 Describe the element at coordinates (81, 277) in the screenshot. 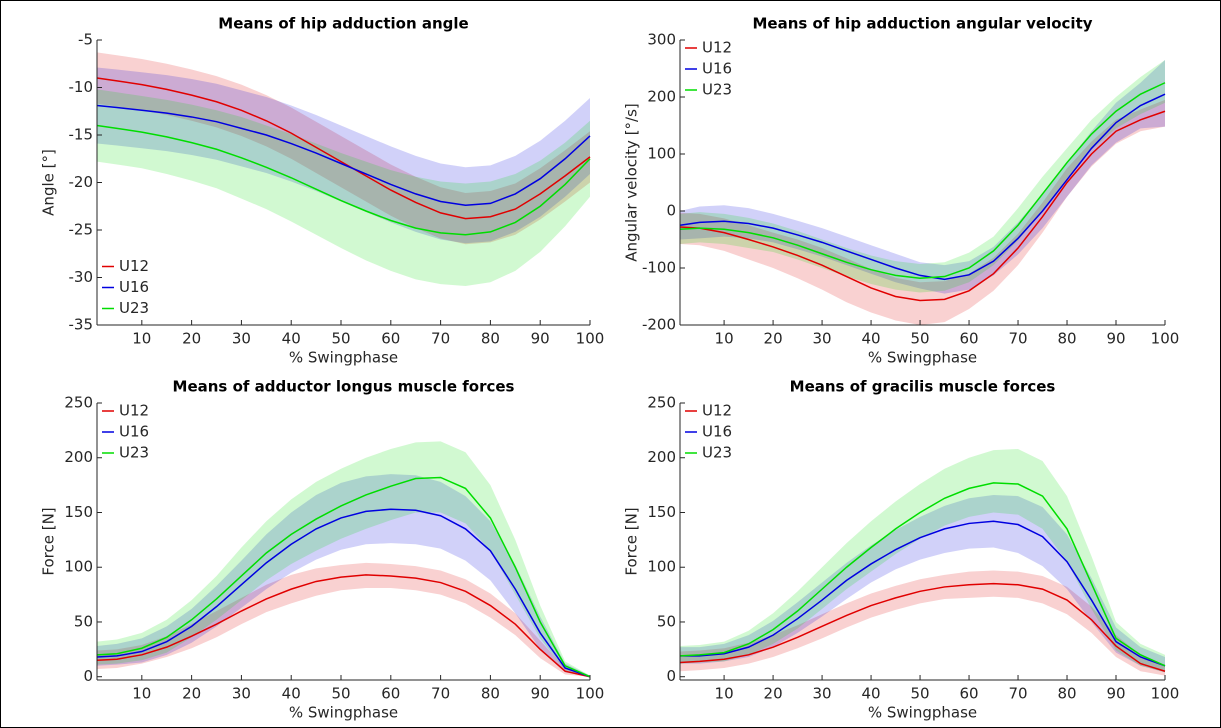

I see `y-tick-label: -30` at that location.